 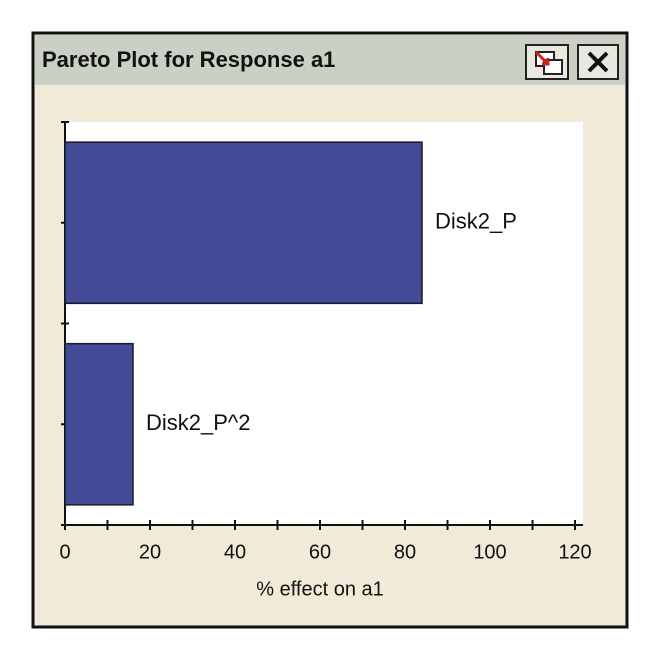 I want to click on x-tick-label: 100, so click(x=489, y=552).